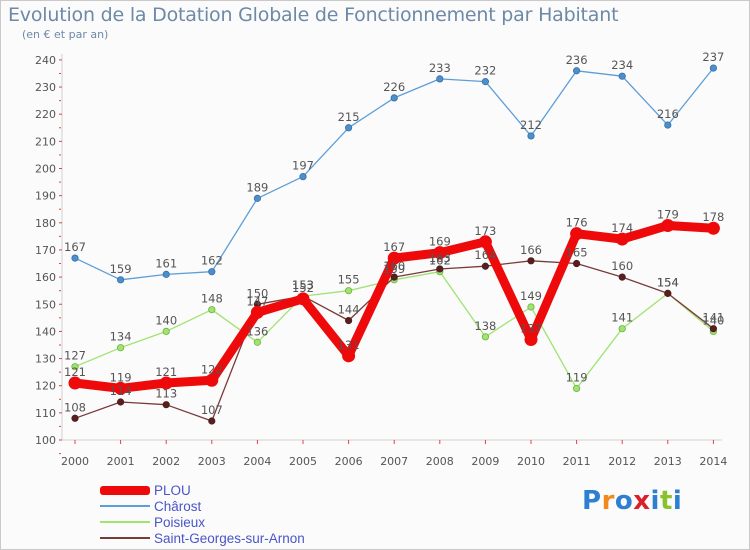 Image resolution: width=750 pixels, height=550 pixels. What do you see at coordinates (440, 461) in the screenshot?
I see `x-tick-label: 2008` at bounding box center [440, 461].